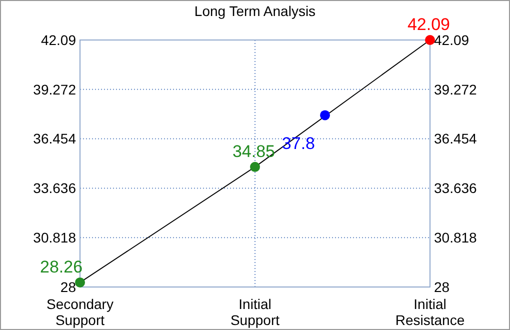 This screenshot has height=330, width=510. What do you see at coordinates (61, 266) in the screenshot?
I see `data-label: 28.26` at bounding box center [61, 266].